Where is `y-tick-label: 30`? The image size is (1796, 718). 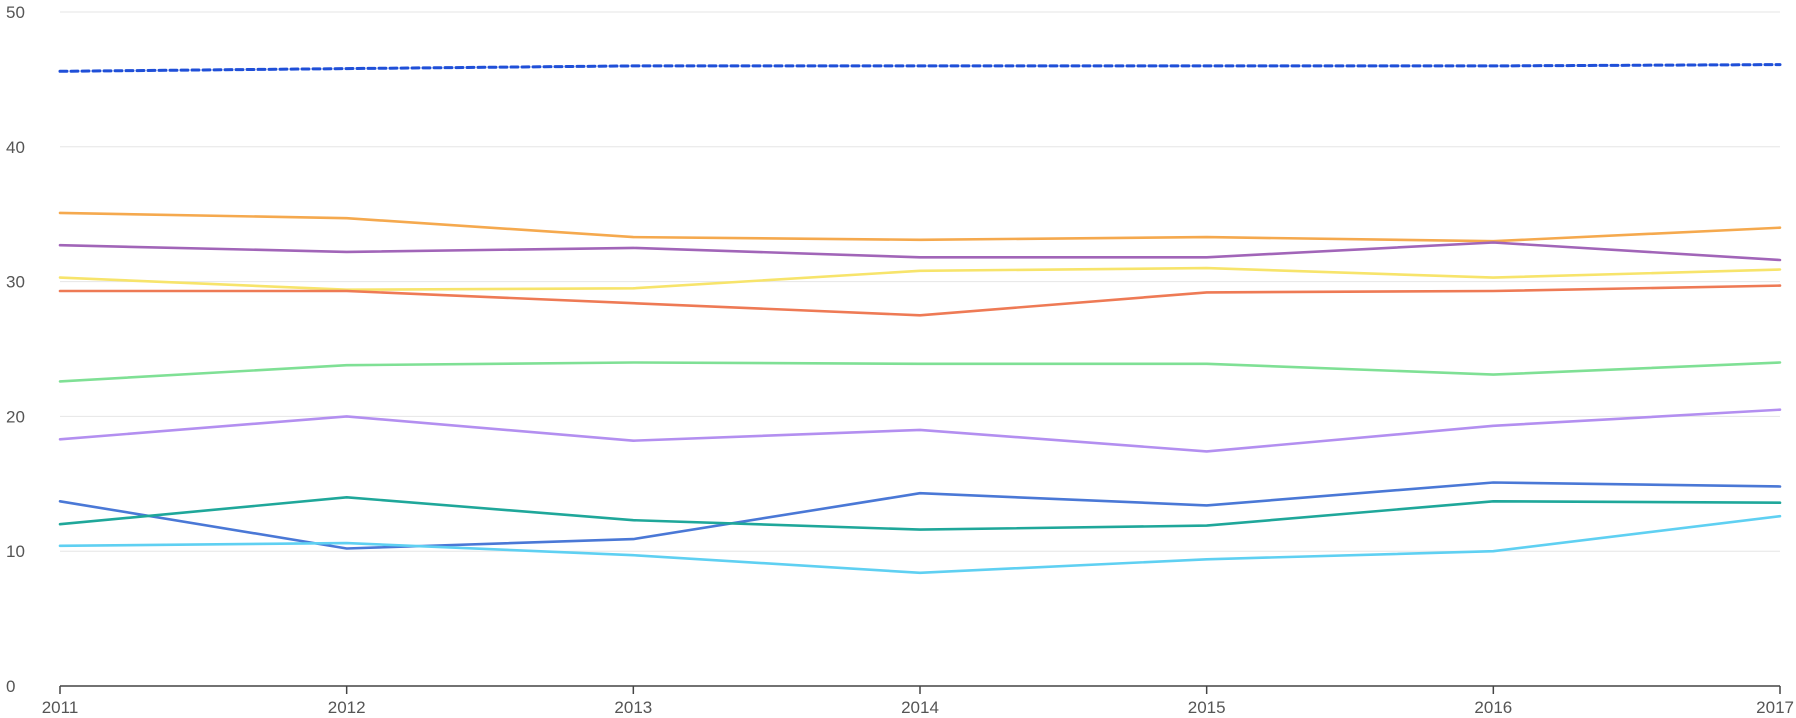 y-tick-label: 30 is located at coordinates (15, 282).